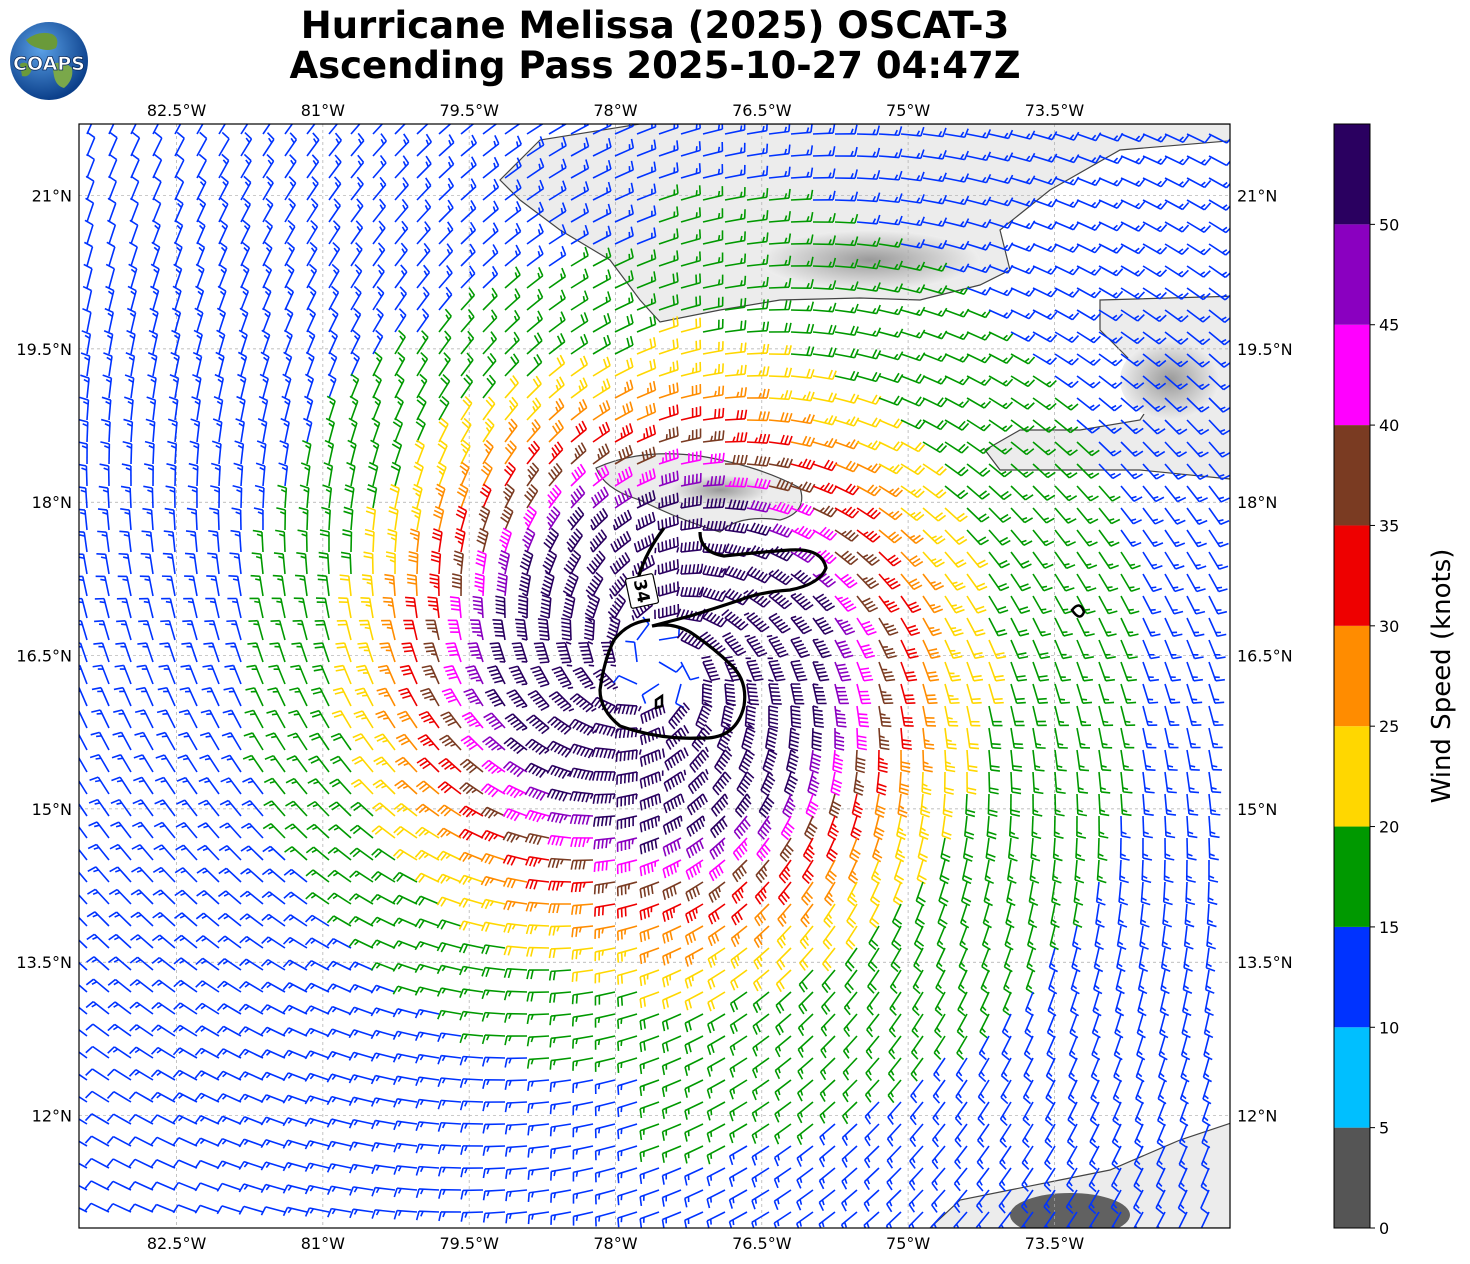 The height and width of the screenshot is (1264, 1470). What do you see at coordinates (1352, 375) in the screenshot?
I see `colorbar-bin` at bounding box center [1352, 375].